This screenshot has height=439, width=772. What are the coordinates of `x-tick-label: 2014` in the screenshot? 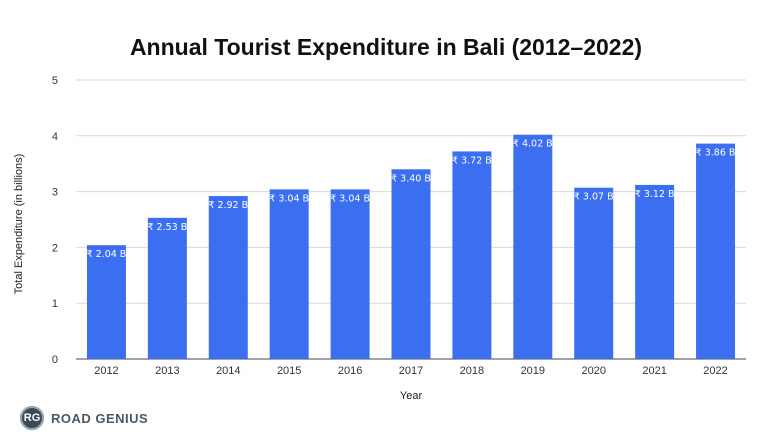 It's located at (228, 371).